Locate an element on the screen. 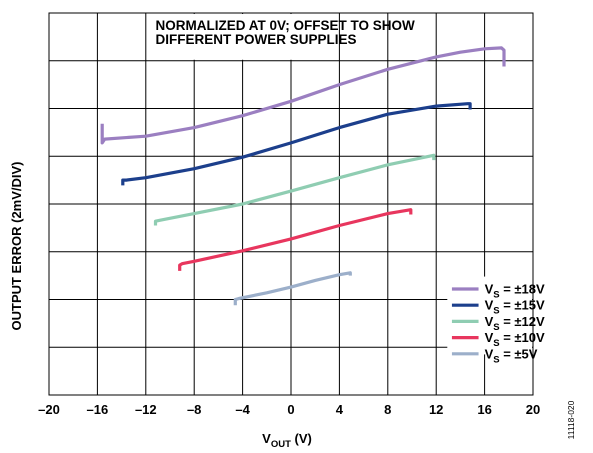  legend-label: VS = ±10V is located at coordinates (515, 339).